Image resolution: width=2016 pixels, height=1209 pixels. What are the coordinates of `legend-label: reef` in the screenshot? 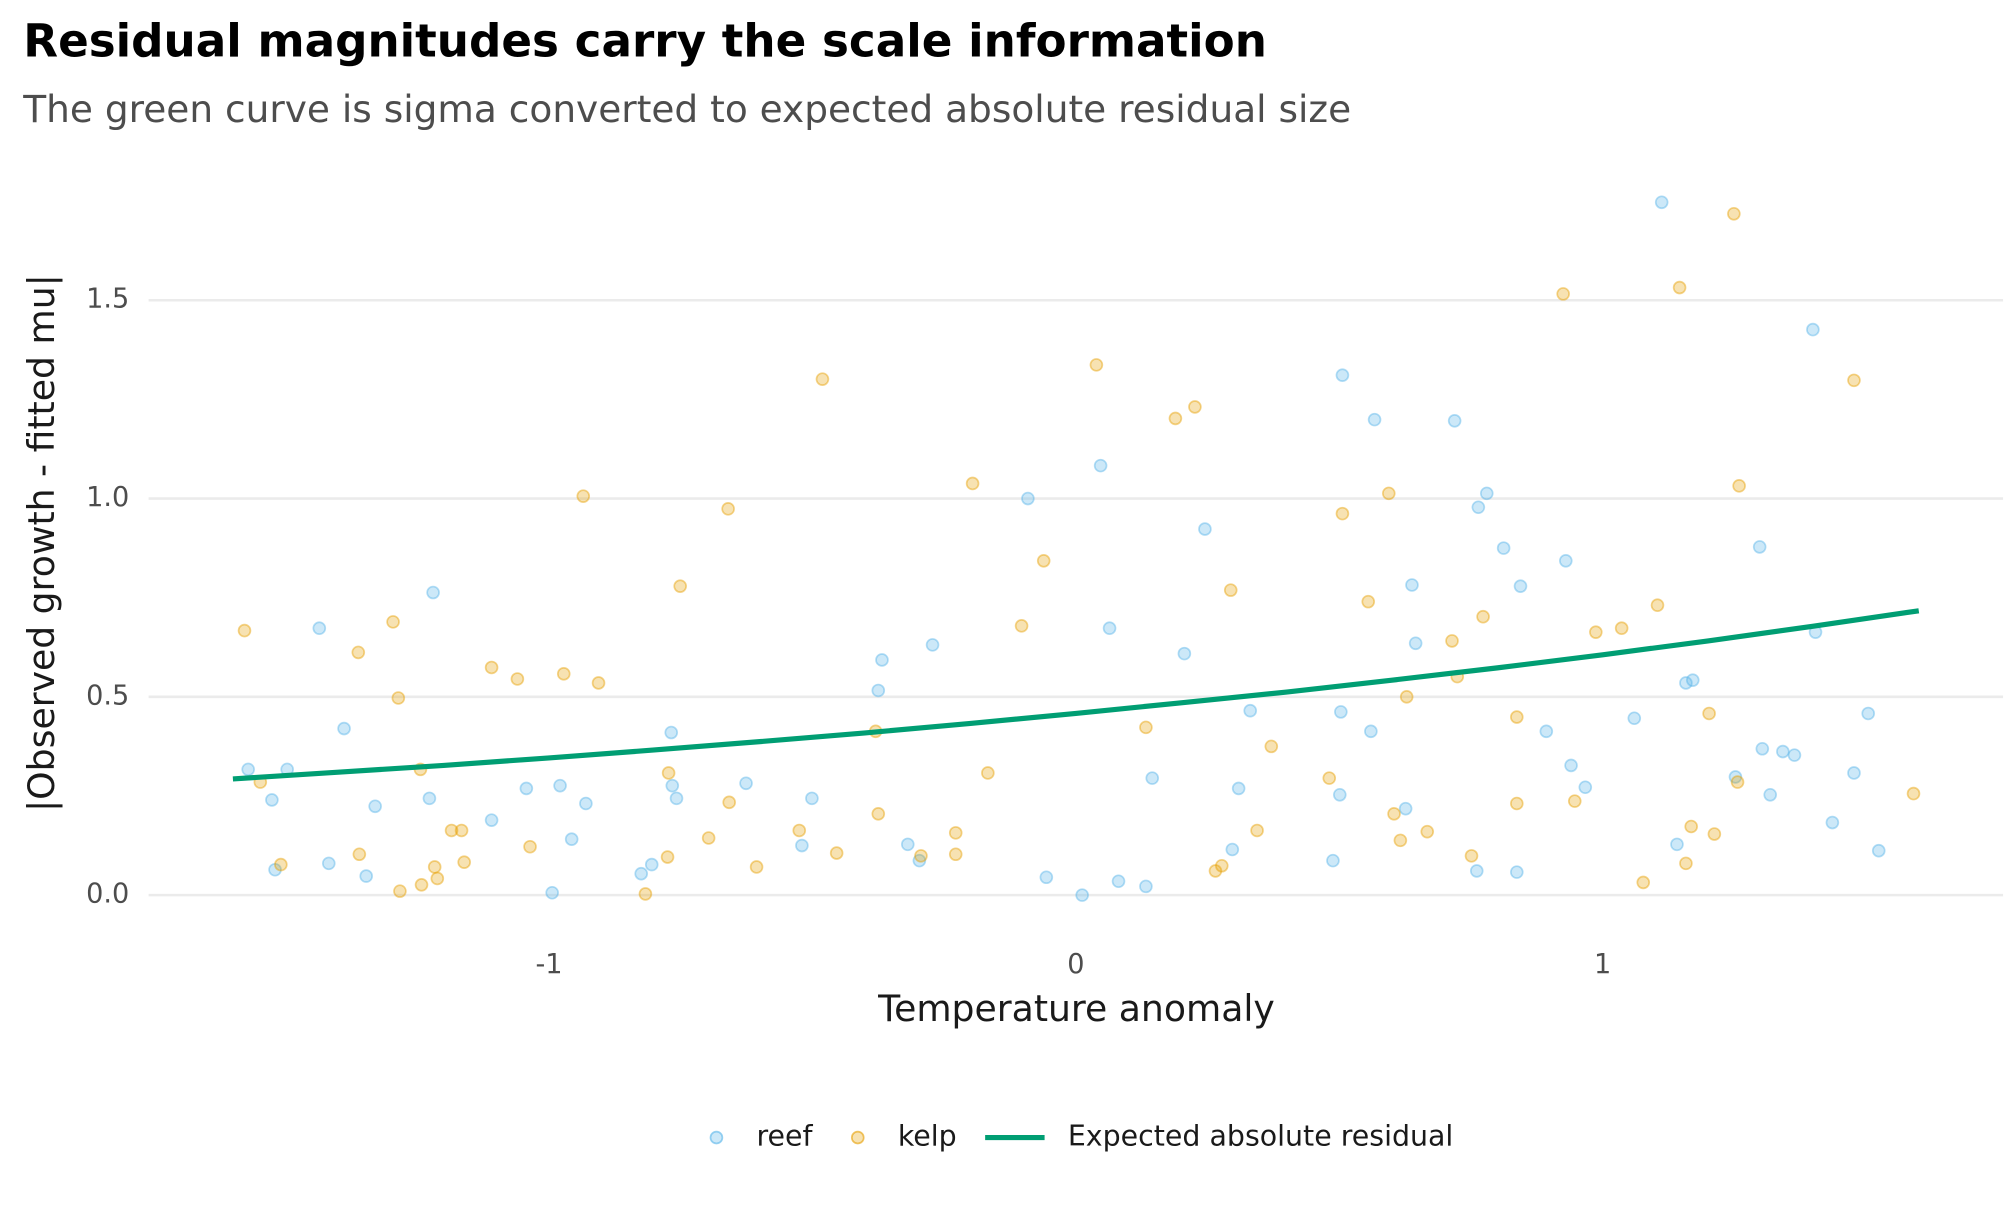 It's located at (784, 1136).